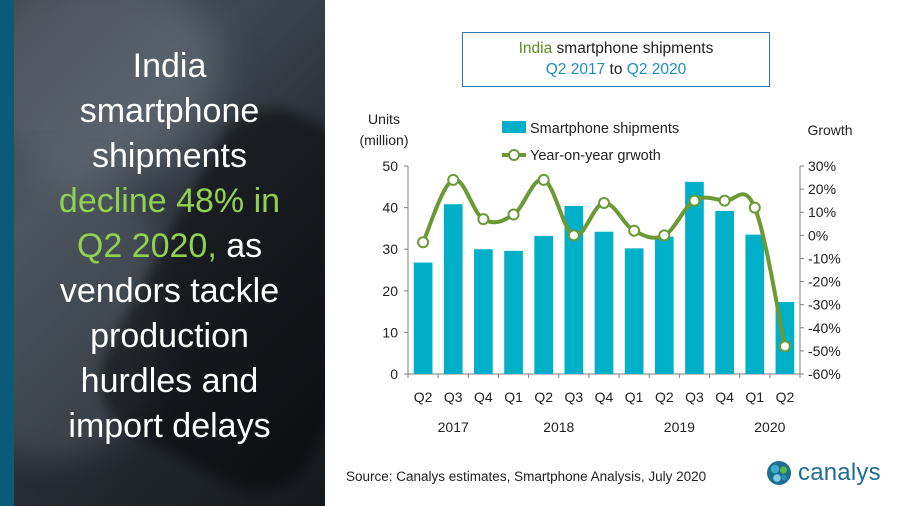  I want to click on chart-title-text: smartphone shipments, so click(633, 48).